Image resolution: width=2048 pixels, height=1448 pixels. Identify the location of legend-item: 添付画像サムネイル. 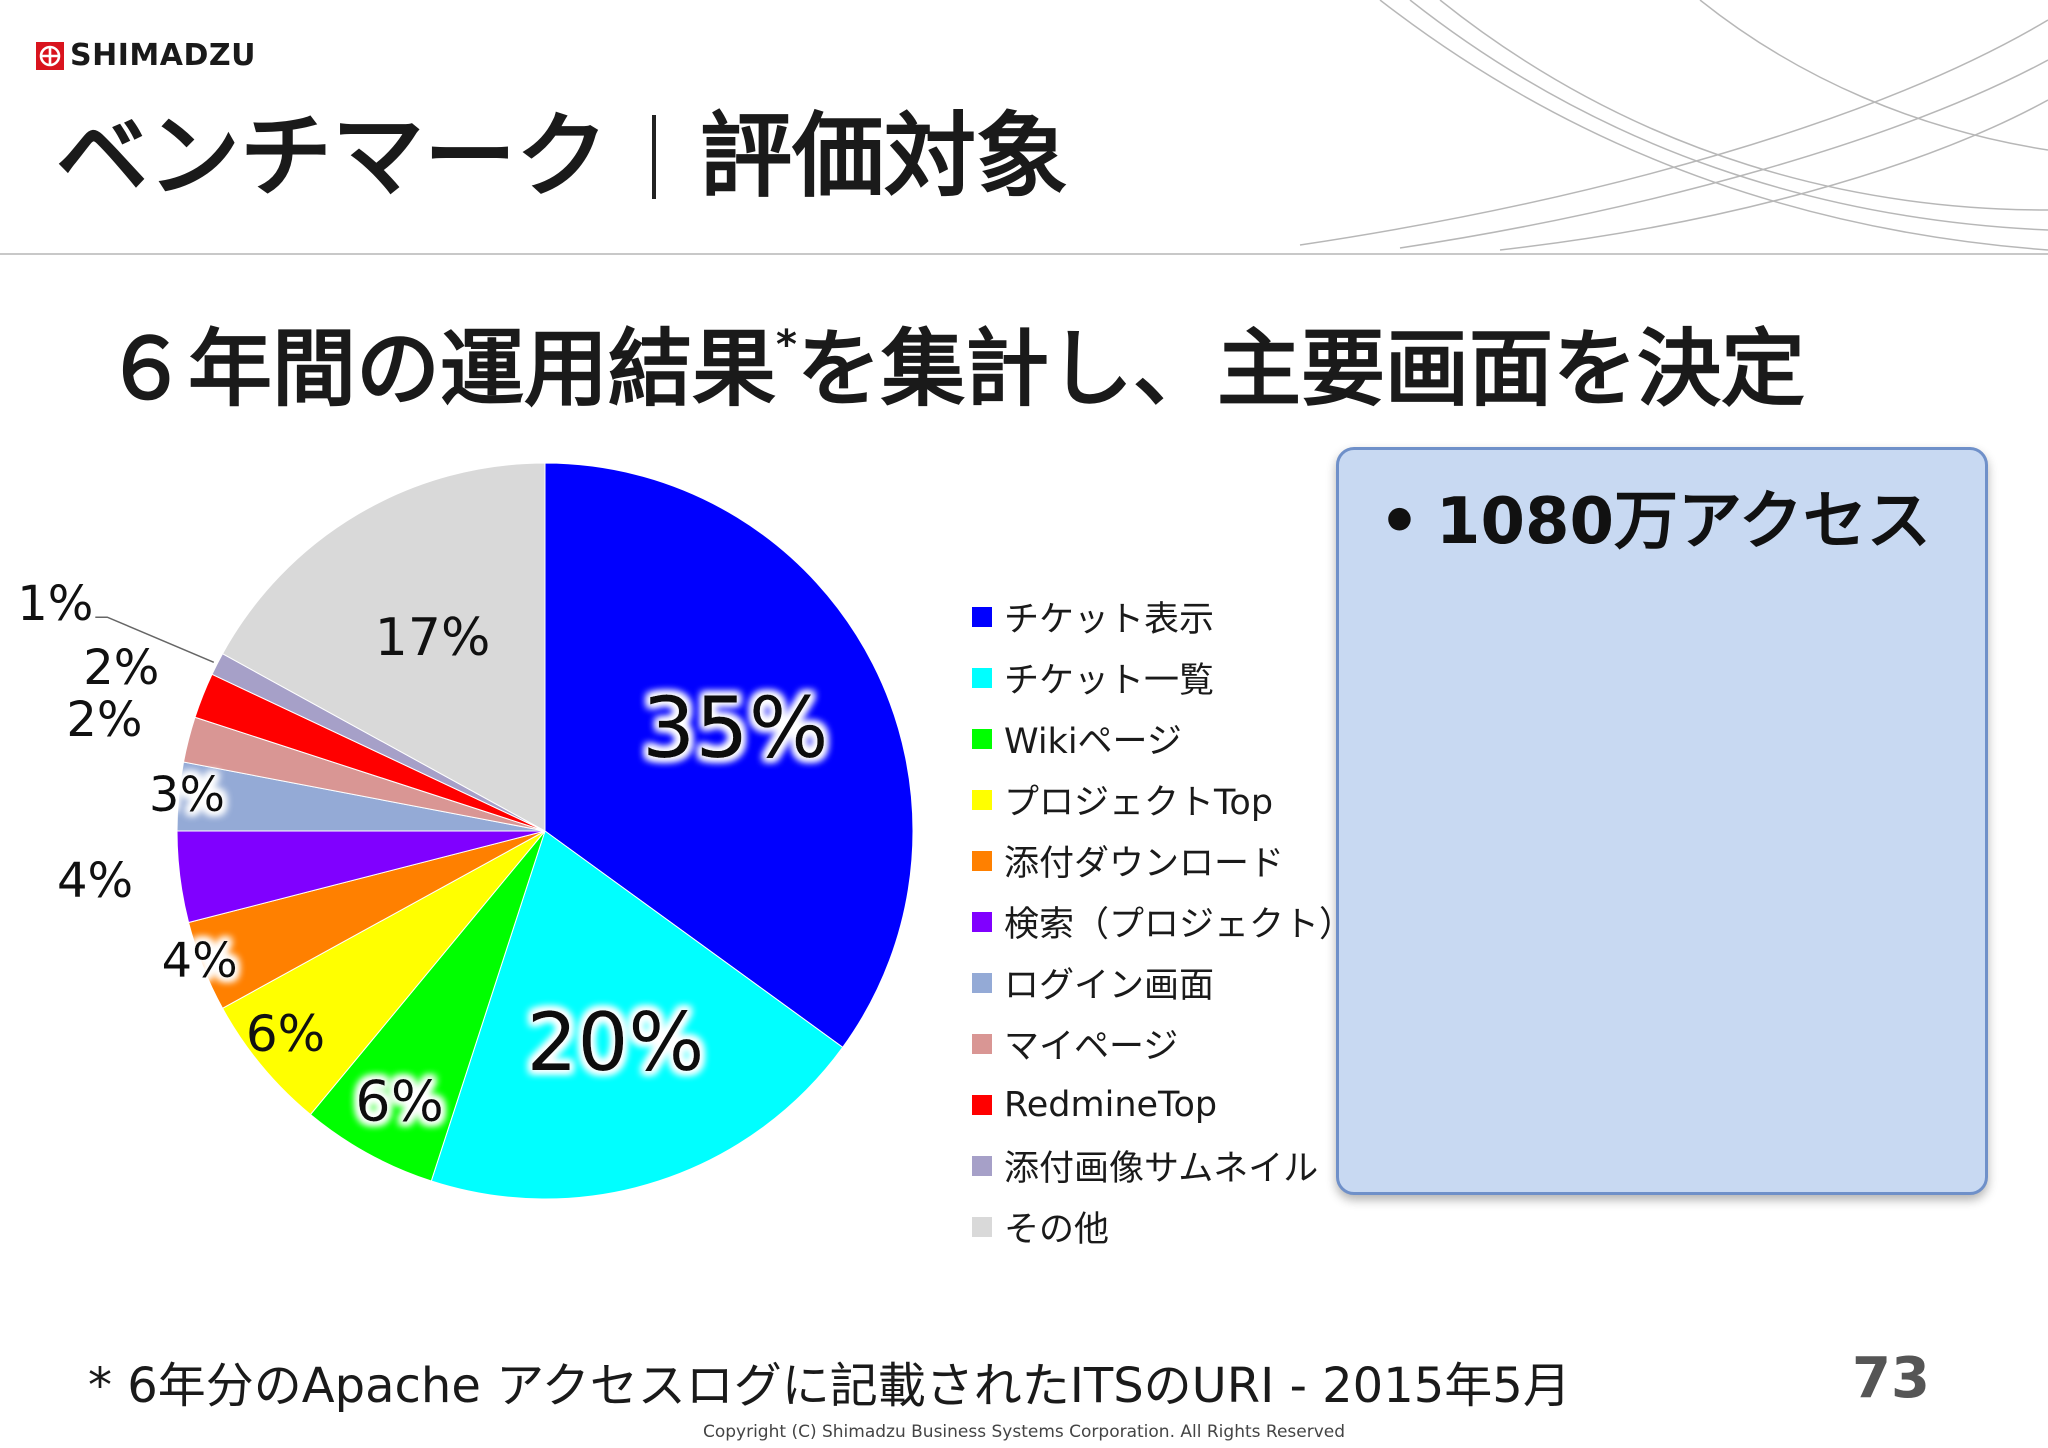
(1162, 1165).